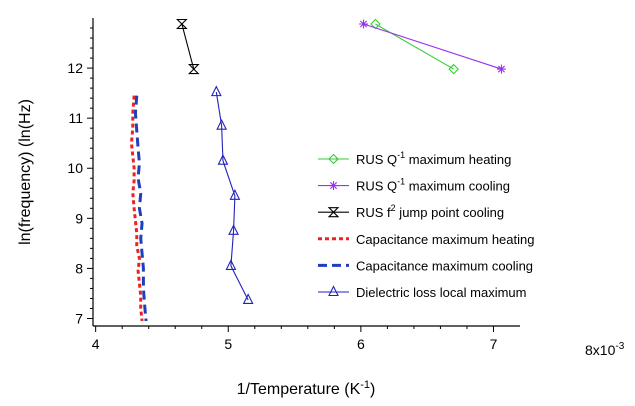  I want to click on x-tick-label: 5, so click(228, 344).